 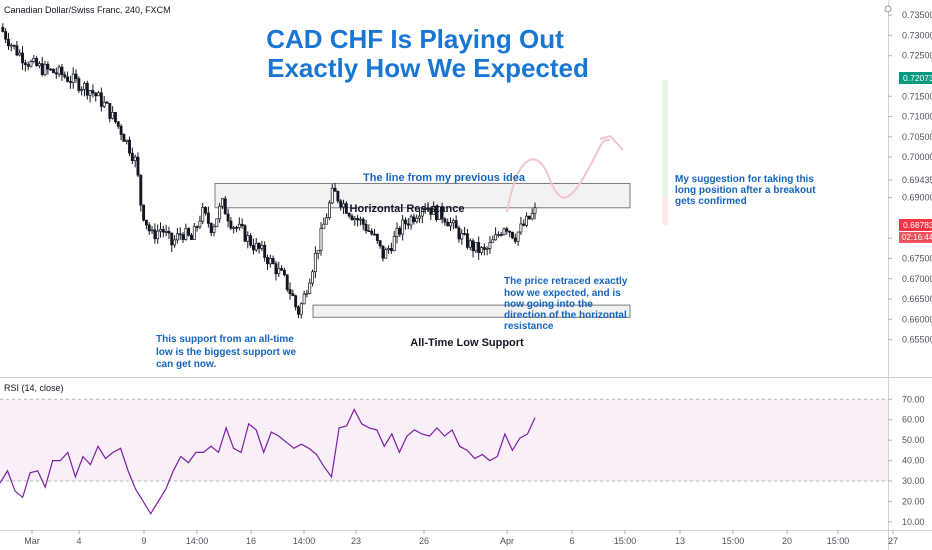 I want to click on rsi-tick-label: 70.00, so click(x=913, y=399).